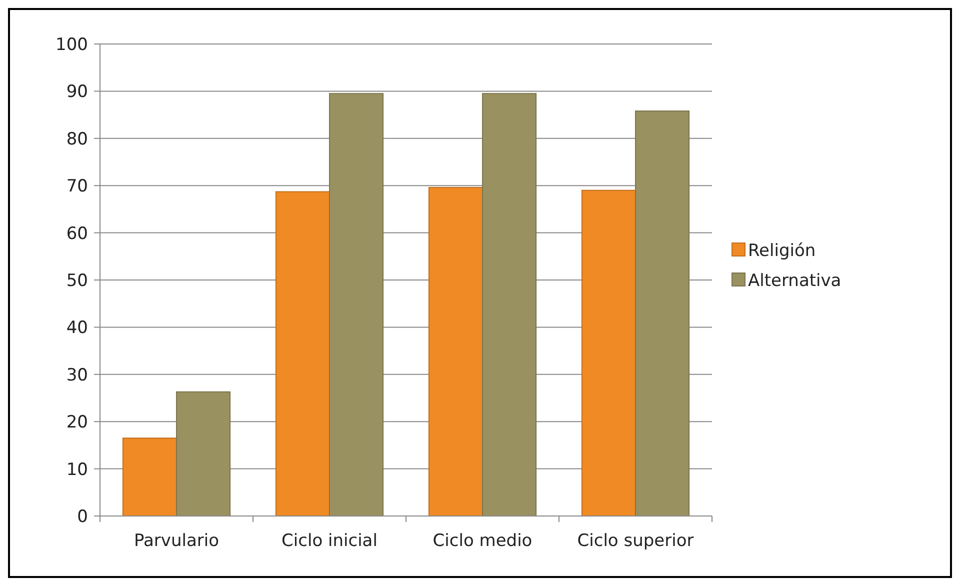  What do you see at coordinates (782, 250) in the screenshot?
I see `legend-label: Religión` at bounding box center [782, 250].